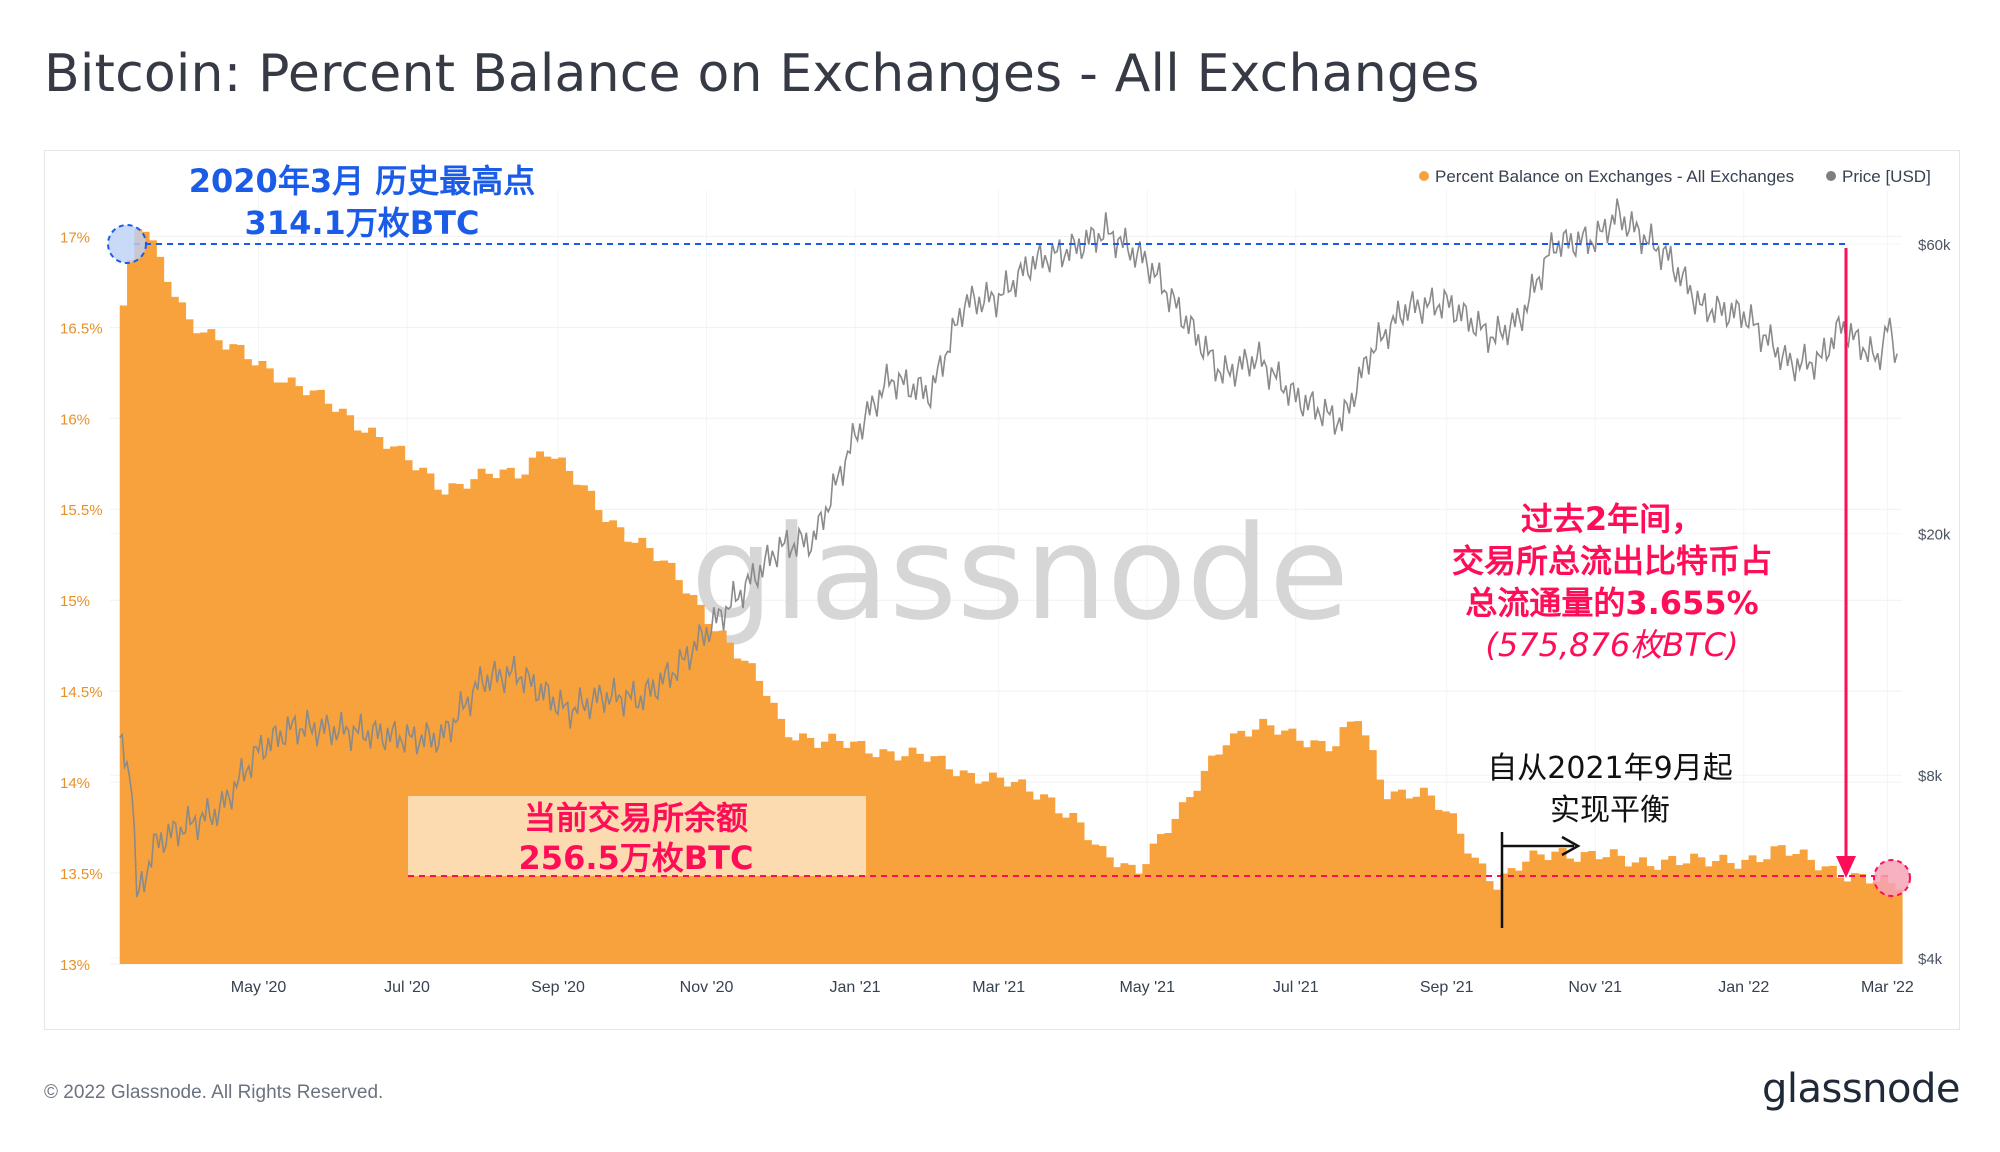 This screenshot has width=2000, height=1152. Describe the element at coordinates (1612, 519) in the screenshot. I see `outflow-label-line1: 过去2年间，` at that location.